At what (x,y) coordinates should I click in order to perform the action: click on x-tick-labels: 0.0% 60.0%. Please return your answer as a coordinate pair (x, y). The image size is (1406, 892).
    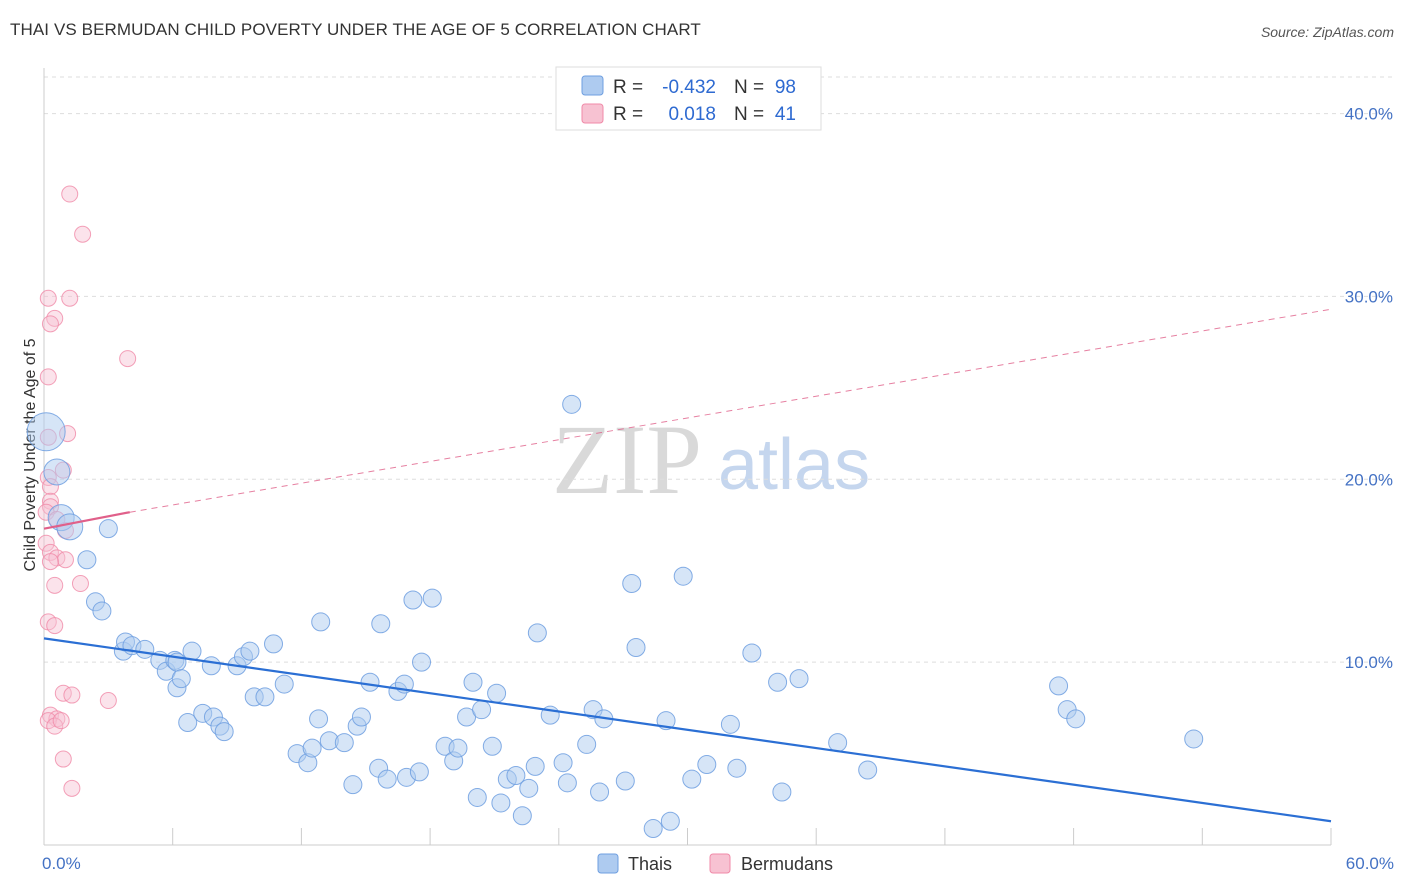
    Looking at the image, I should click on (718, 863).